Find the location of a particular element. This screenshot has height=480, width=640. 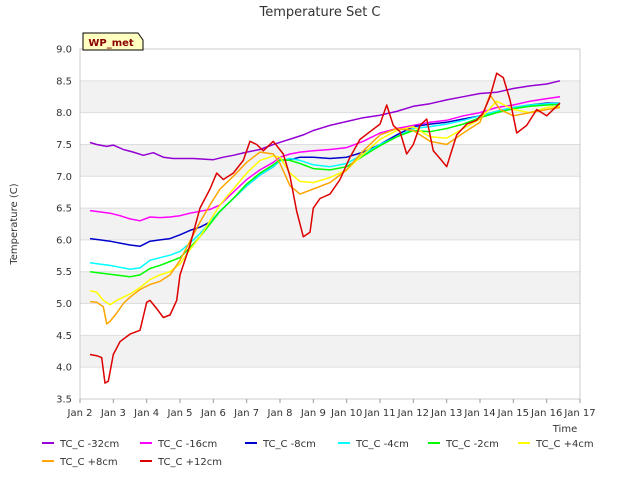

y-tick-label: 6.0 is located at coordinates (64, 240).